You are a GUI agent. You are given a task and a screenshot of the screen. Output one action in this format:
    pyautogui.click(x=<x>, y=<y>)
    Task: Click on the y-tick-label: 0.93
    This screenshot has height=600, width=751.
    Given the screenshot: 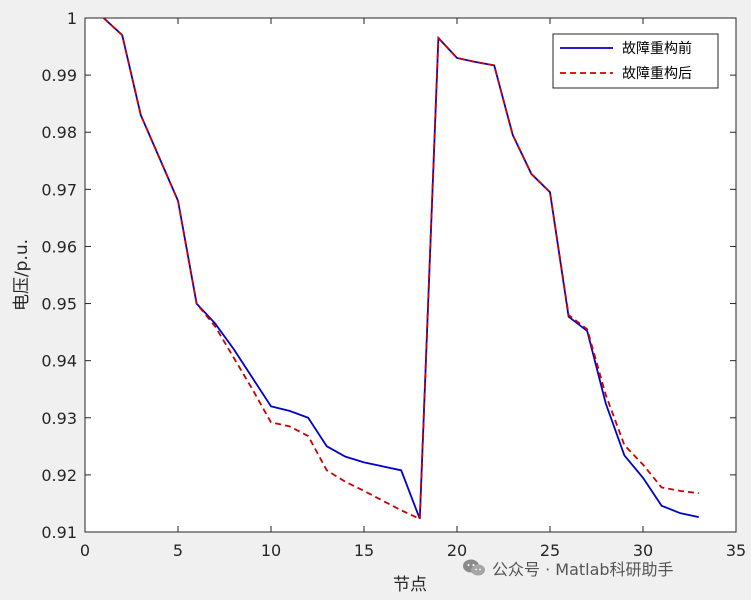 What is the action you would take?
    pyautogui.click(x=59, y=418)
    